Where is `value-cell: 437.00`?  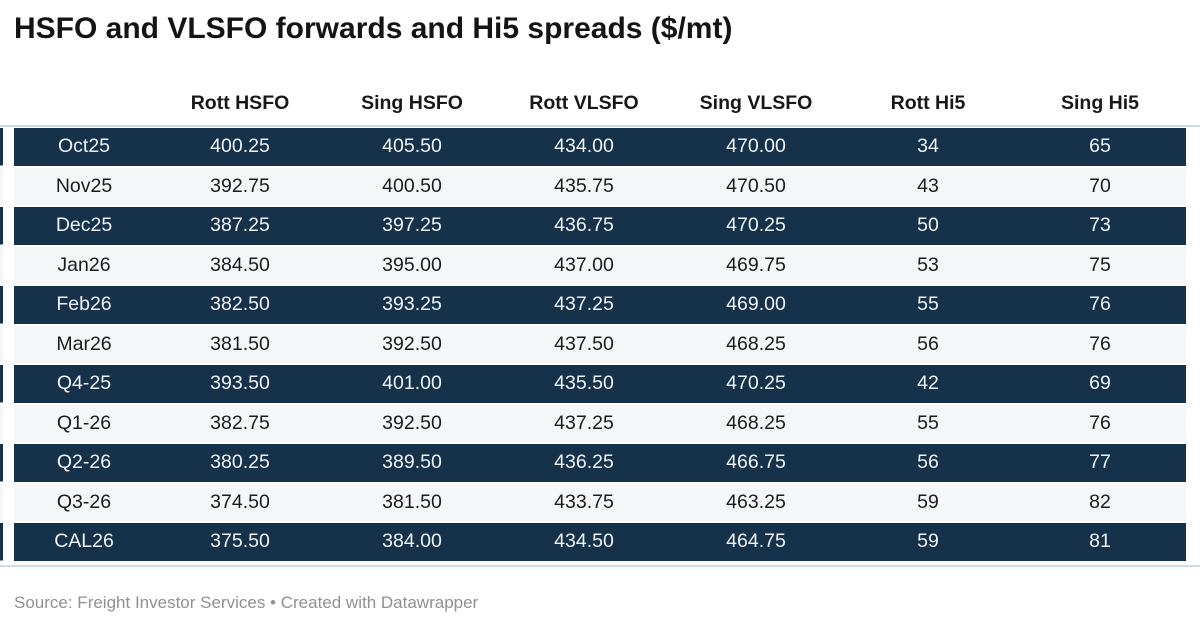
value-cell: 437.00 is located at coordinates (584, 264).